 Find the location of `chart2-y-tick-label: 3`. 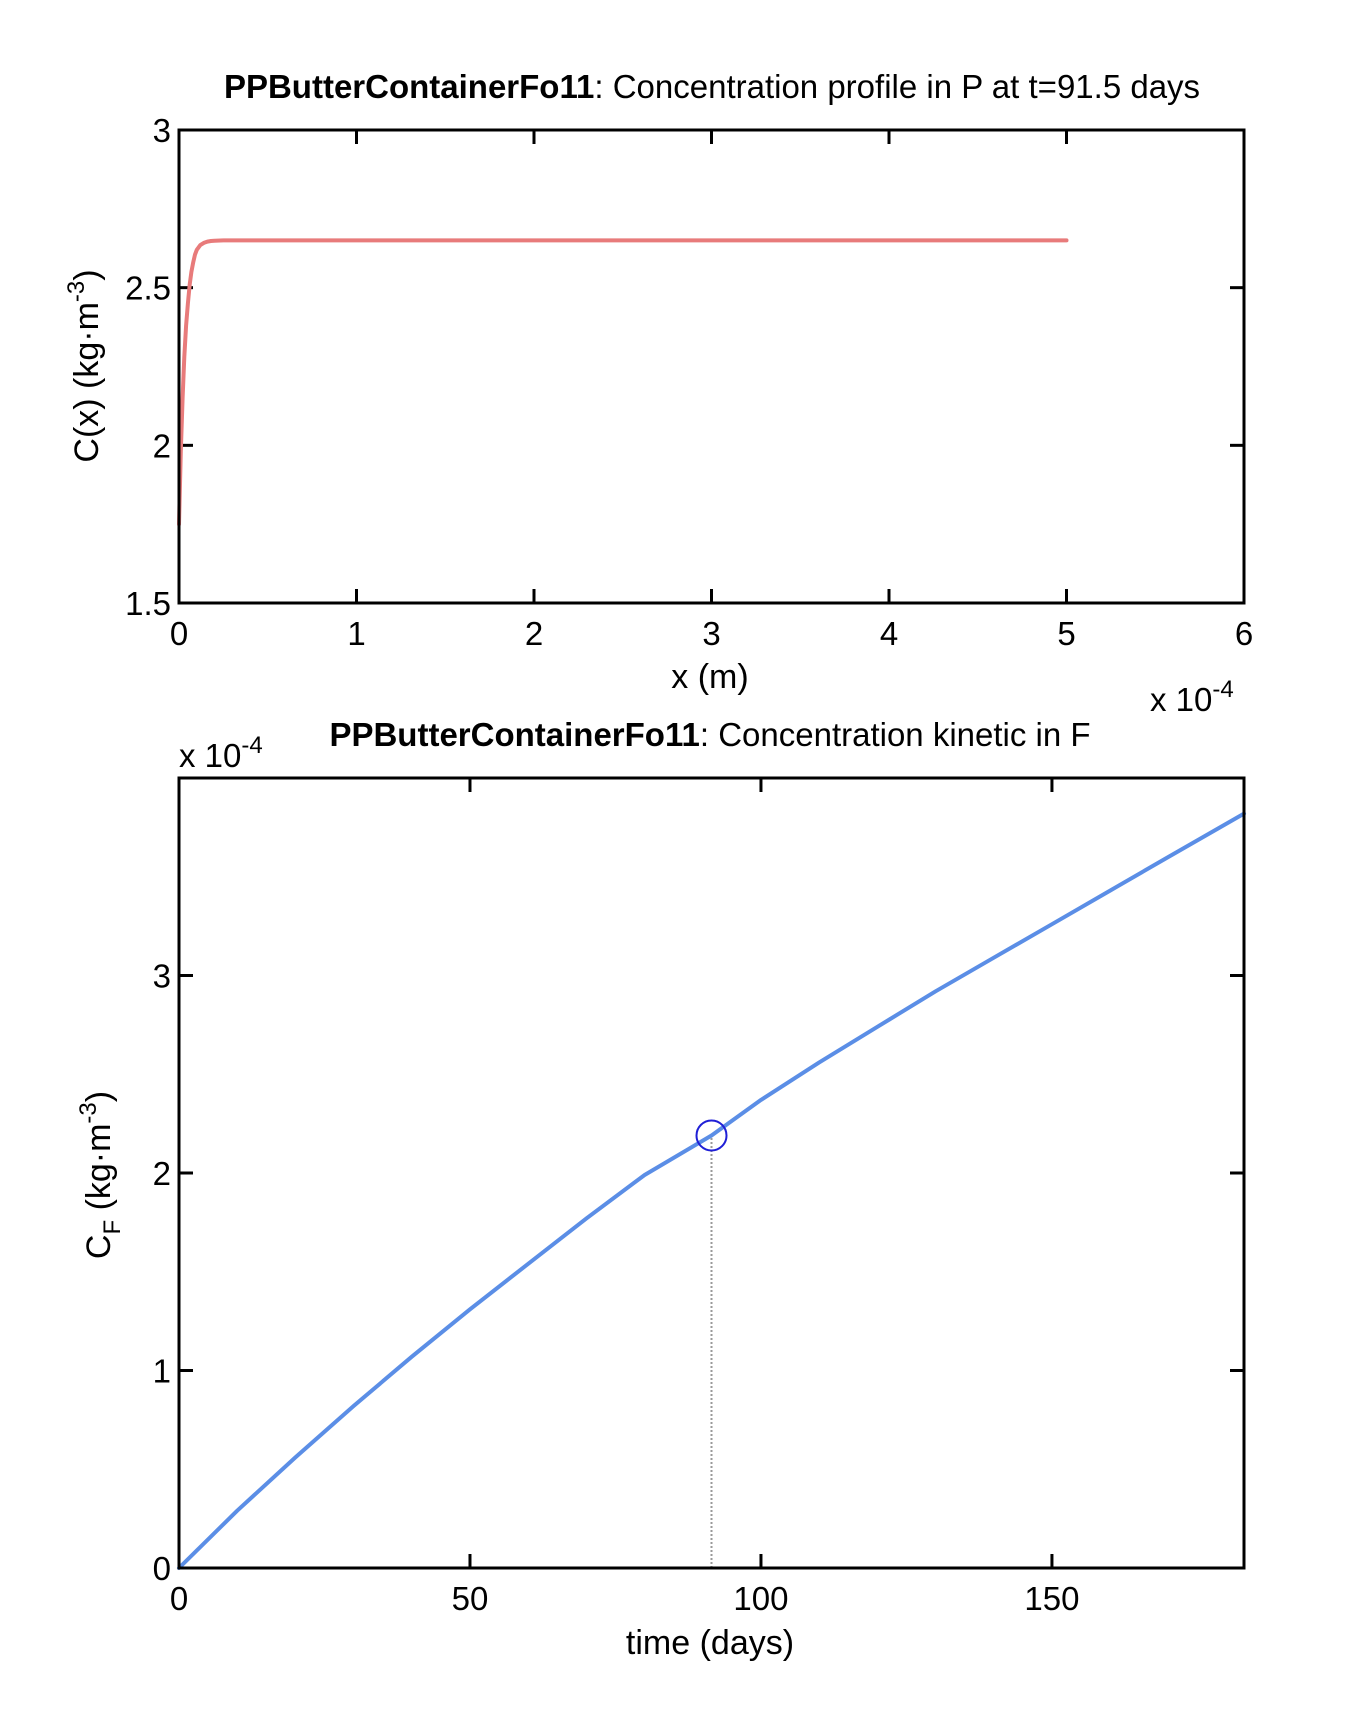

chart2-y-tick-label: 3 is located at coordinates (162, 976).